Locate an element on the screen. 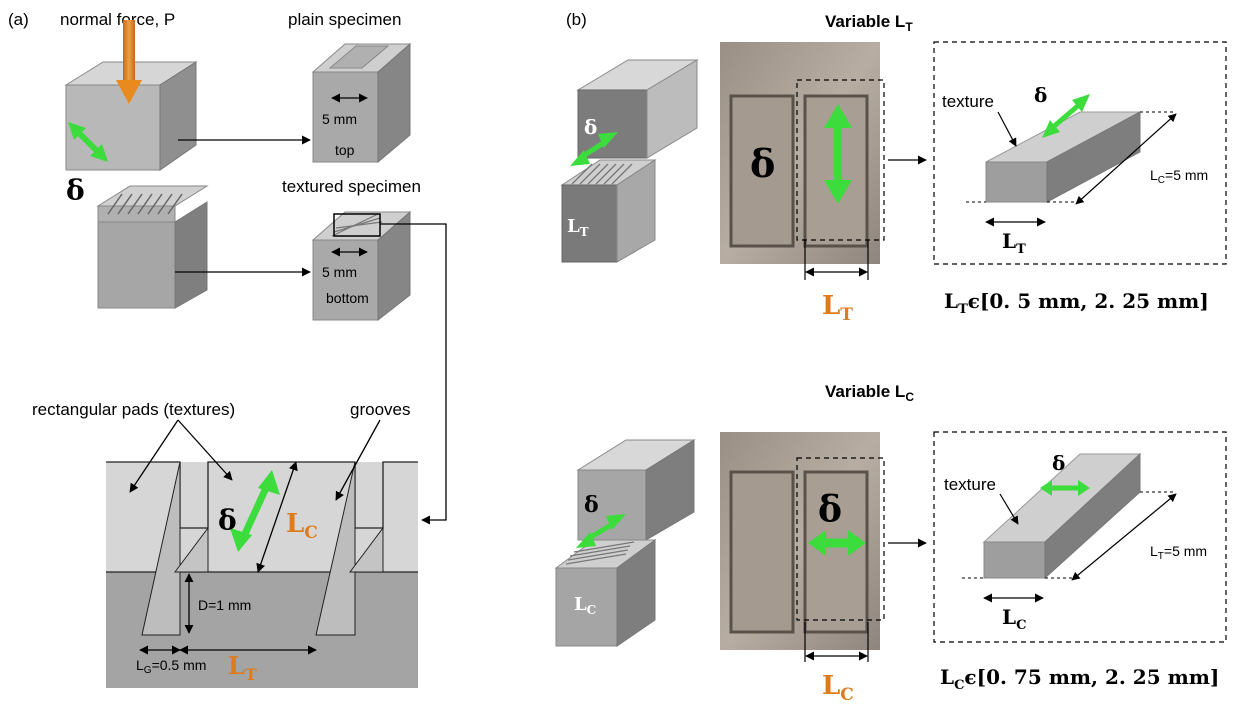 Image resolution: width=1233 pixels, height=706 pixels. top-photo-dim-label: LT is located at coordinates (837, 308).